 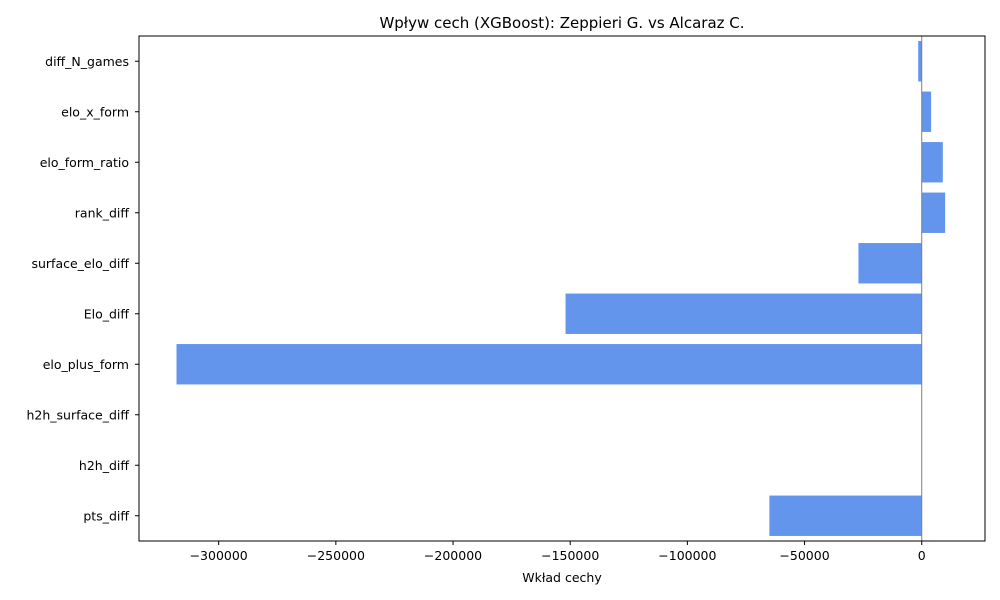 What do you see at coordinates (926, 111) in the screenshot?
I see `bar-elo_x_form` at bounding box center [926, 111].